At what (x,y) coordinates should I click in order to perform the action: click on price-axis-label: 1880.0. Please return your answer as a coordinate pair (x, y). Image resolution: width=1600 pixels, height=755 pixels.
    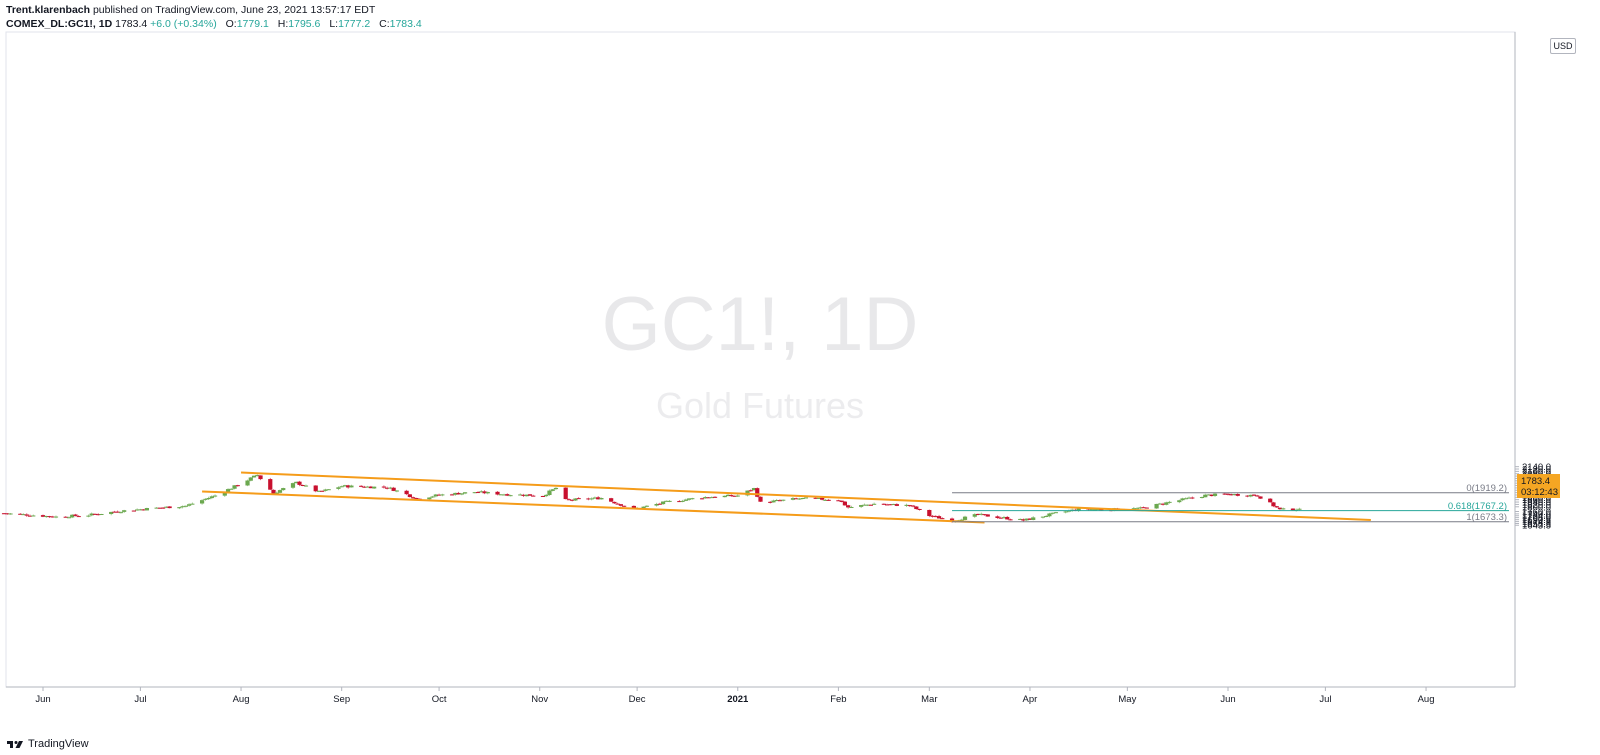
    Looking at the image, I should click on (1536, 498).